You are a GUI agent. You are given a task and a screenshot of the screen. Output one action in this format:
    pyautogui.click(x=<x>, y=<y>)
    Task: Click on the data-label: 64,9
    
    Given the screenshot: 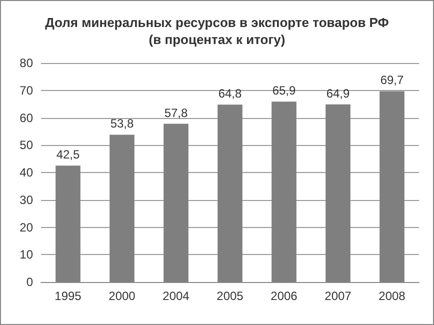 What is the action you would take?
    pyautogui.click(x=338, y=93)
    